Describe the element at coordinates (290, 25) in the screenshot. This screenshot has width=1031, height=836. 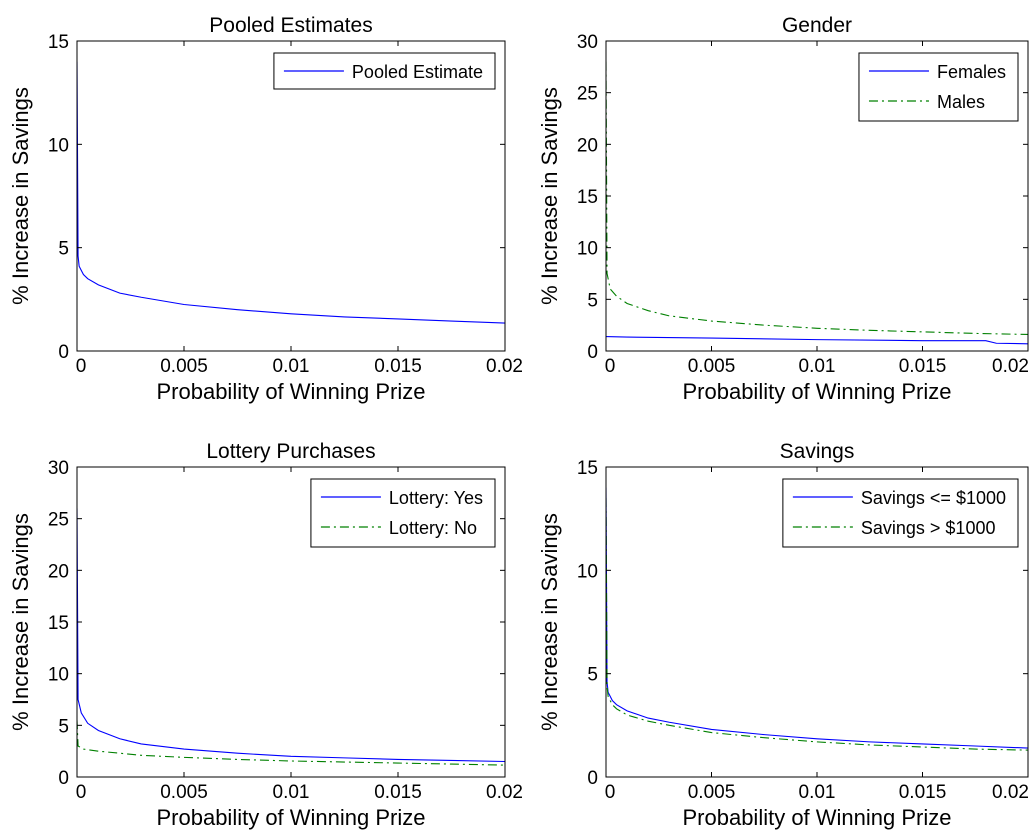
I see `chart-title: Pooled Estimates` at that location.